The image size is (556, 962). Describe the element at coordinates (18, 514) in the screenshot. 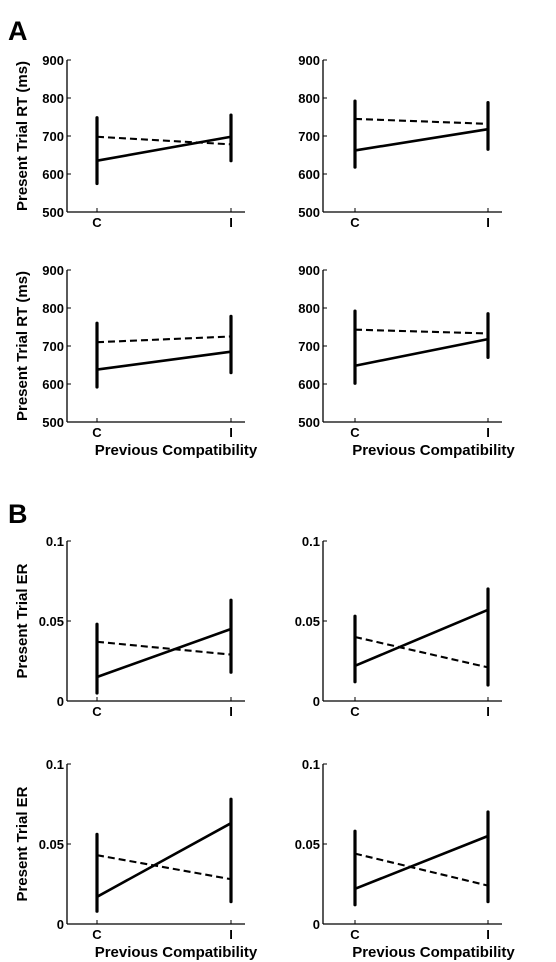

I see `panel-letter-b: B` at that location.